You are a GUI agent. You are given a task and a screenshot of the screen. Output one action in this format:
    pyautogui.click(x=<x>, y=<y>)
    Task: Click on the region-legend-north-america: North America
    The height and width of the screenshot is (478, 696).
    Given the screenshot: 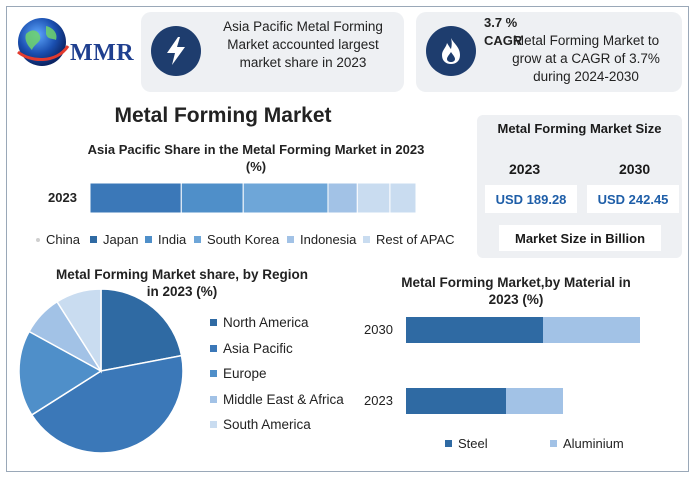 What is the action you would take?
    pyautogui.click(x=259, y=322)
    